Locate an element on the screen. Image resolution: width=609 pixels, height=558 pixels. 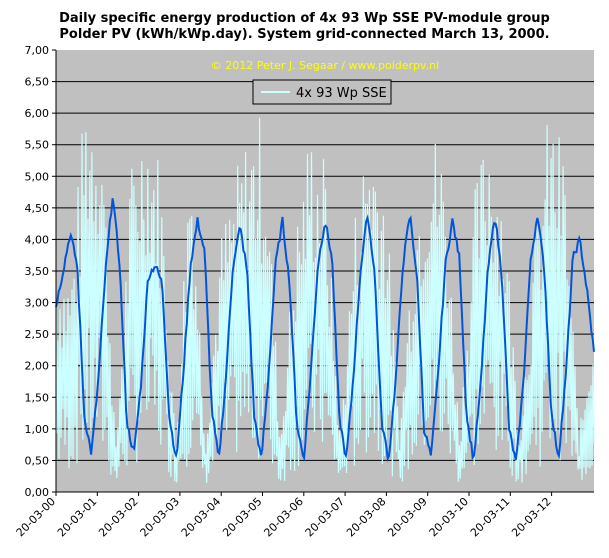
y-tick-label: 0,00 is located at coordinates (37, 492).